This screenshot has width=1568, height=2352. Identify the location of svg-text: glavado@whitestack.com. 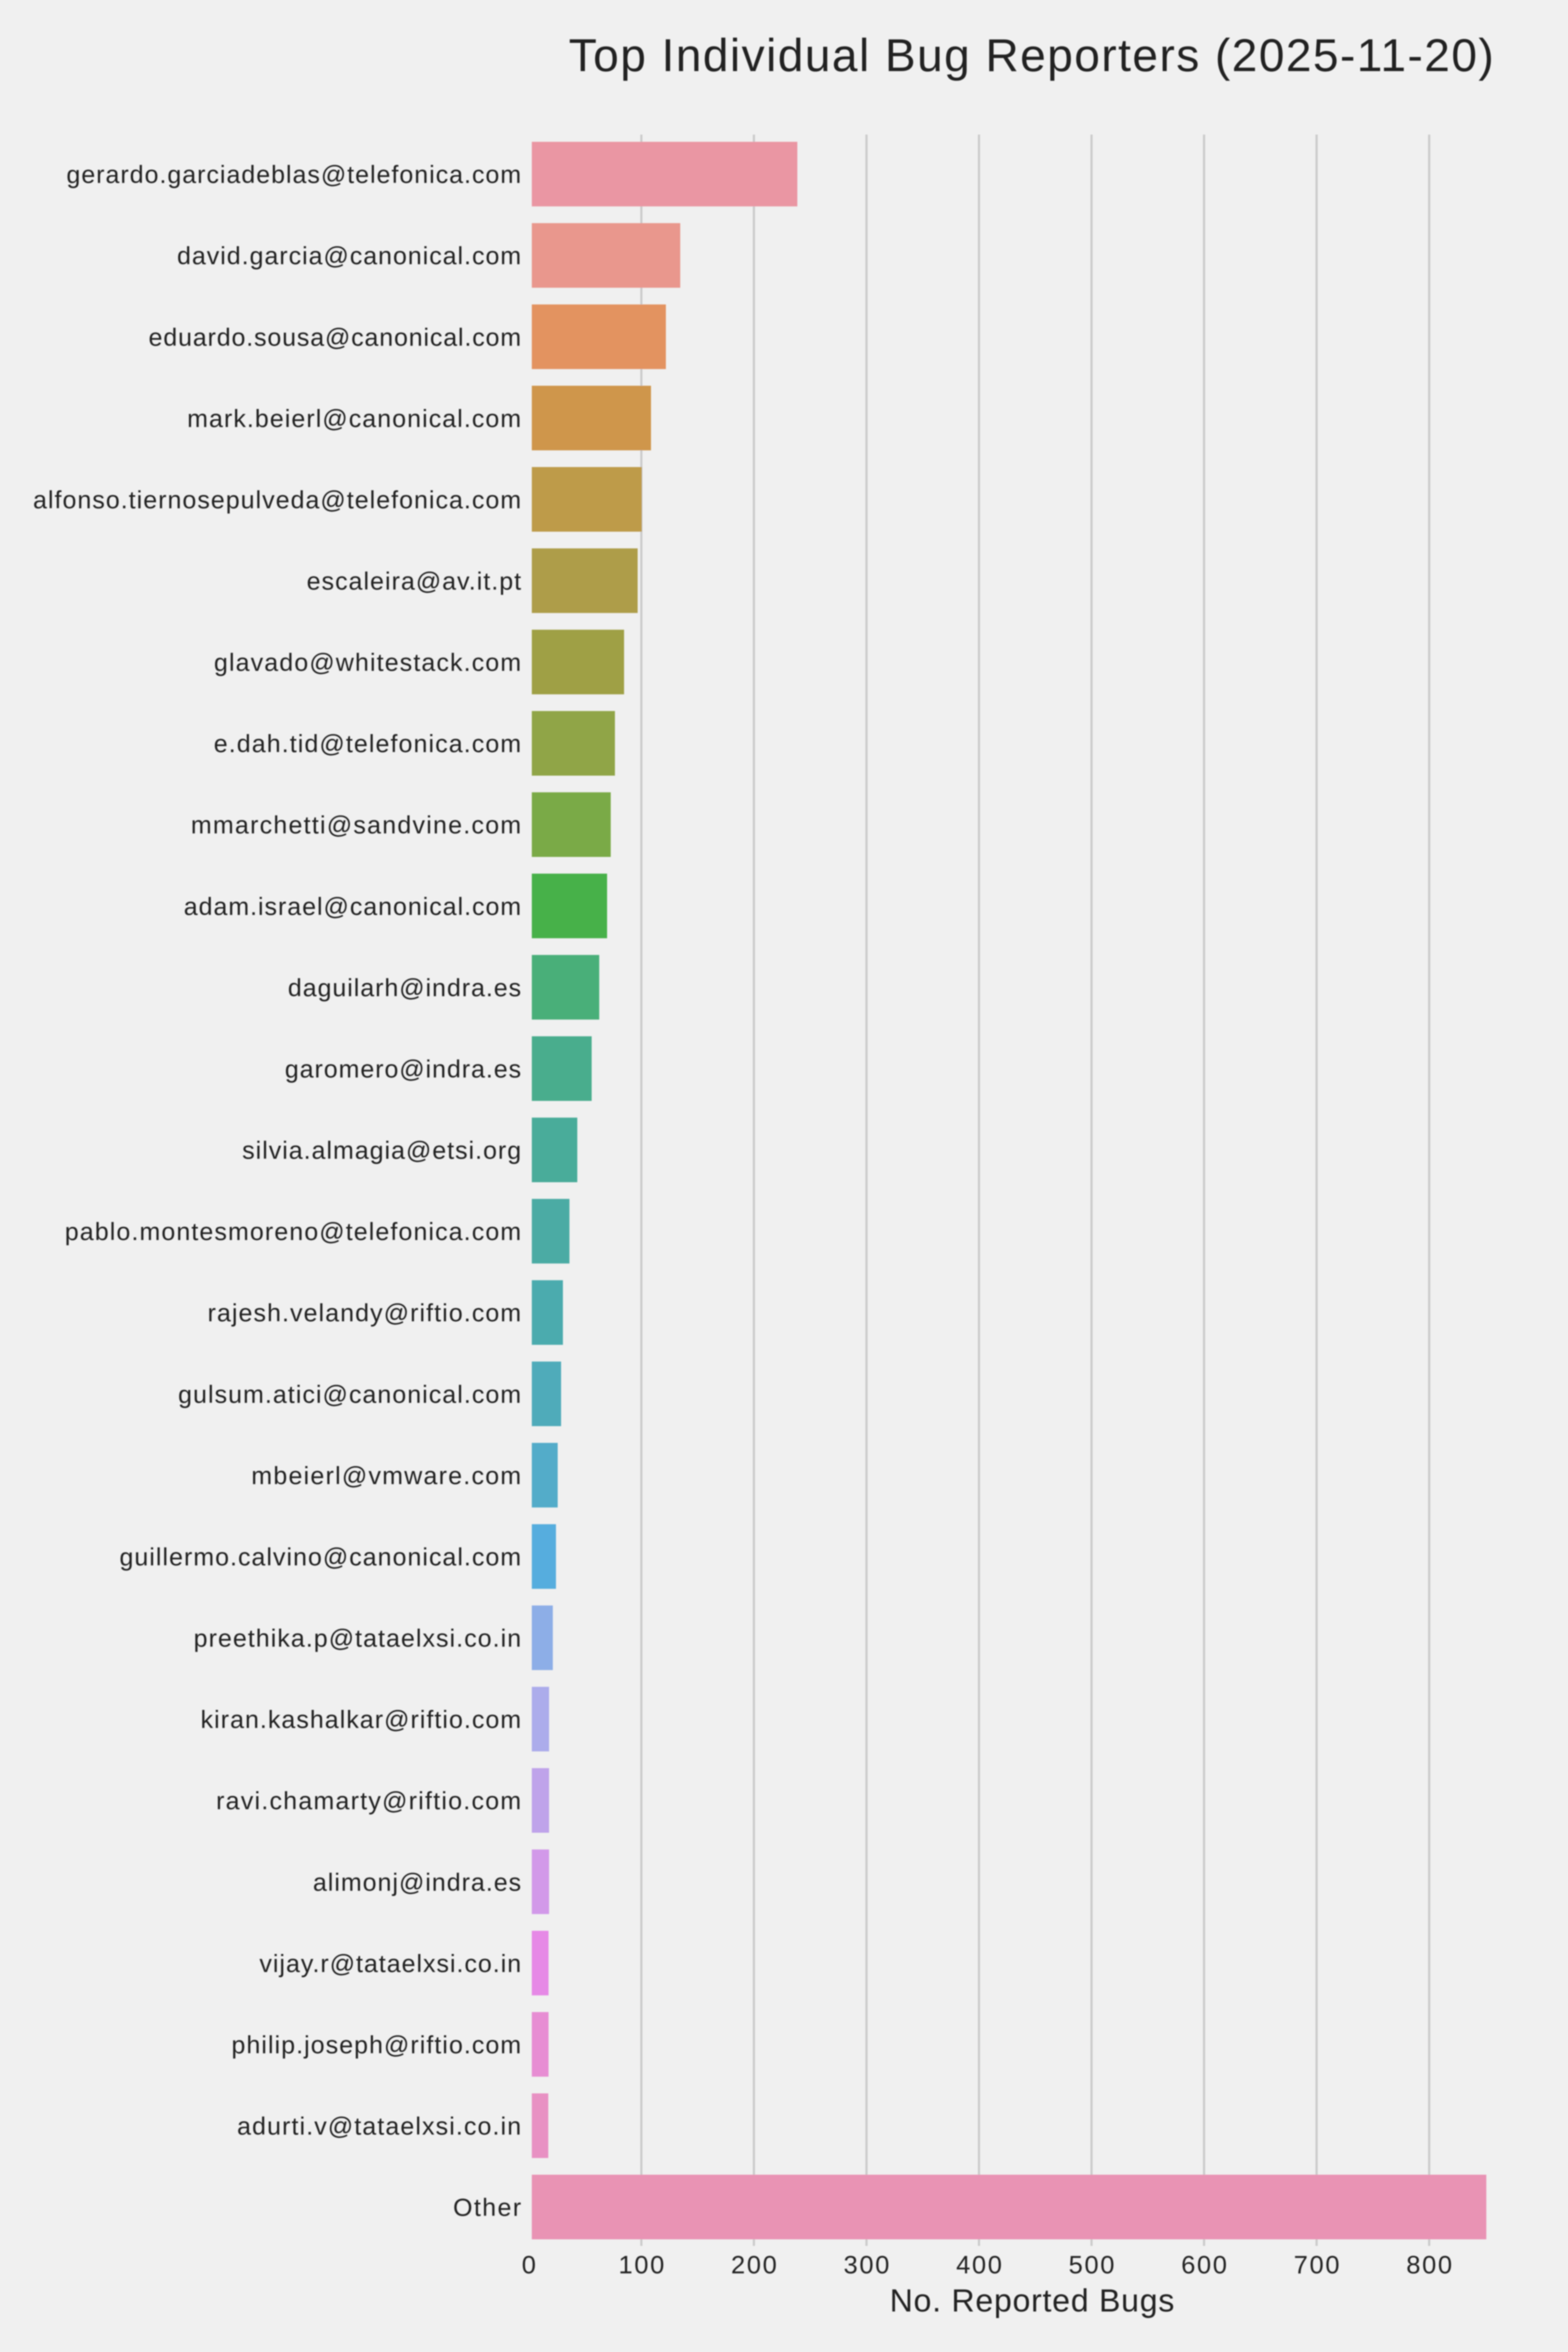
(367, 663).